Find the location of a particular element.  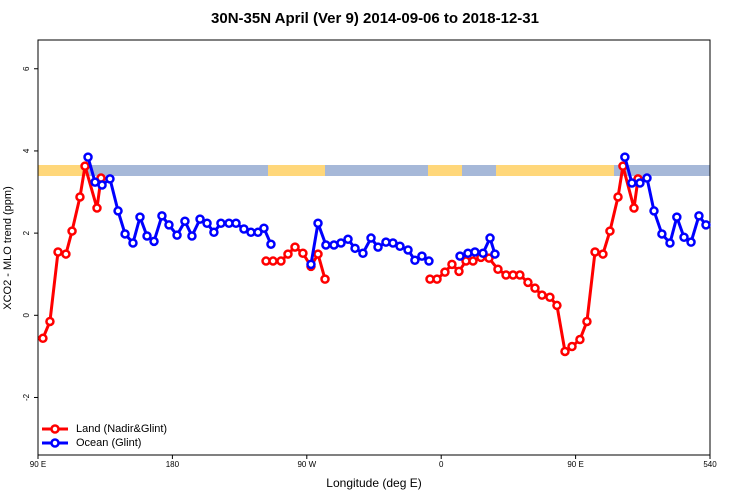

y-tick-label: -2 is located at coordinates (26, 397).